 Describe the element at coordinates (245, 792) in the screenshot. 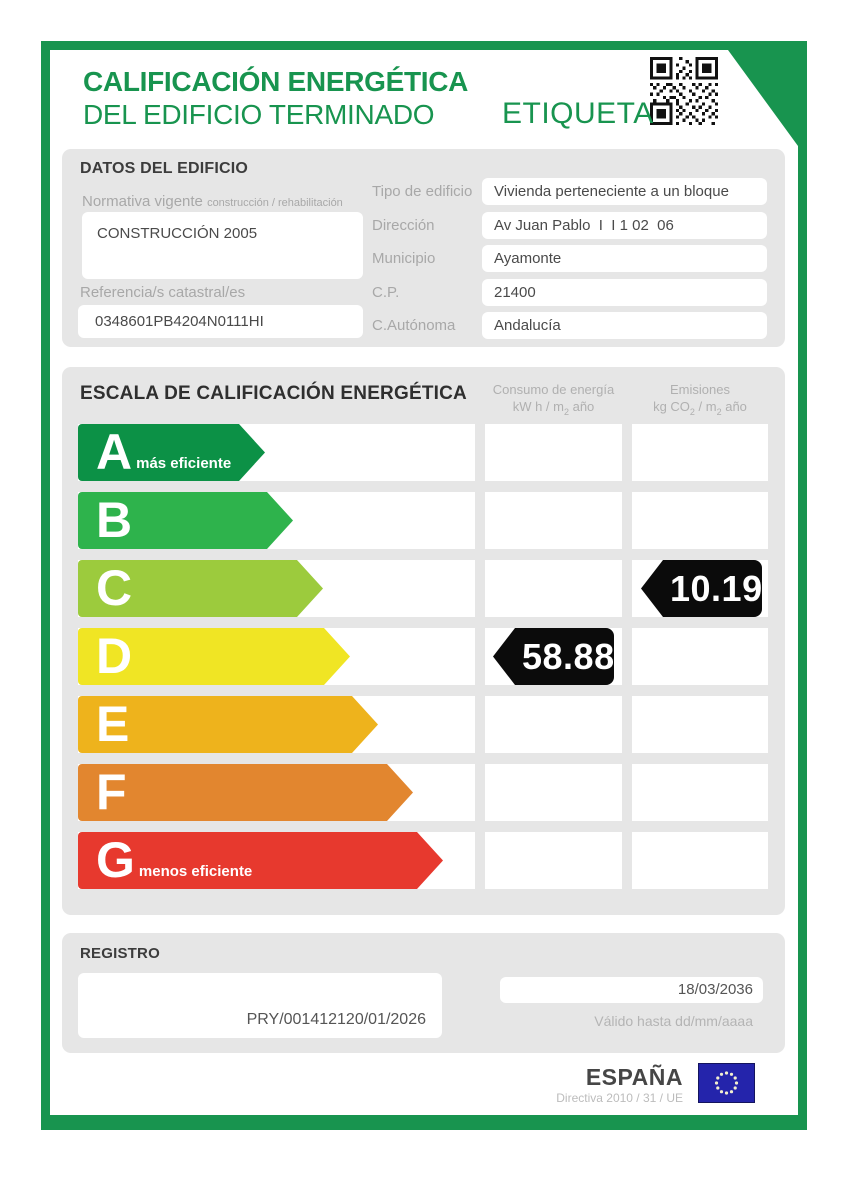

I see `rating-arrow: F` at that location.